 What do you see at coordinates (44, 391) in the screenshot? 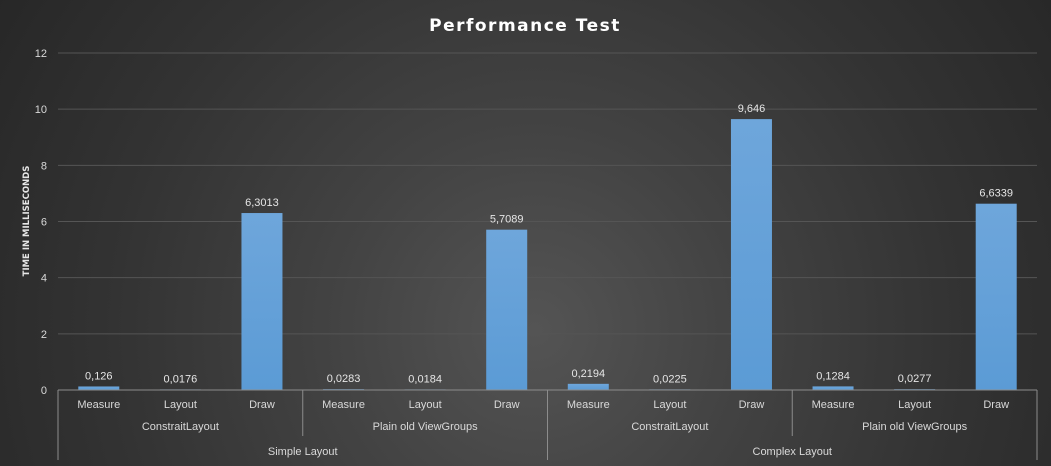
I see `y-tick-label: 0` at bounding box center [44, 391].